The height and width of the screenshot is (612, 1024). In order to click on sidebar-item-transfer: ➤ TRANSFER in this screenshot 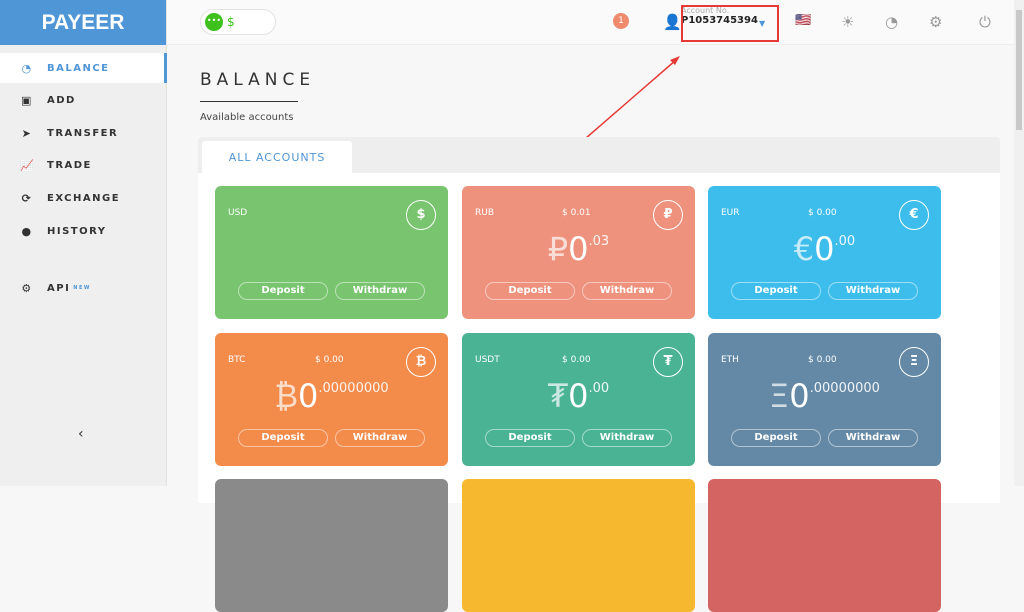, I will do `click(83, 133)`.